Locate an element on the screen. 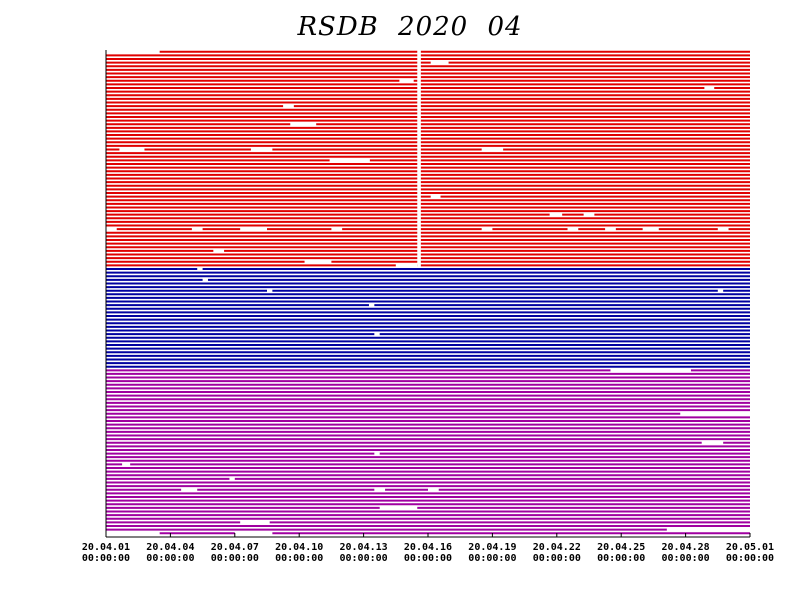 The width and height of the screenshot is (792, 612). x-tick-label: 20.04.04 00:00:00 is located at coordinates (170, 553).